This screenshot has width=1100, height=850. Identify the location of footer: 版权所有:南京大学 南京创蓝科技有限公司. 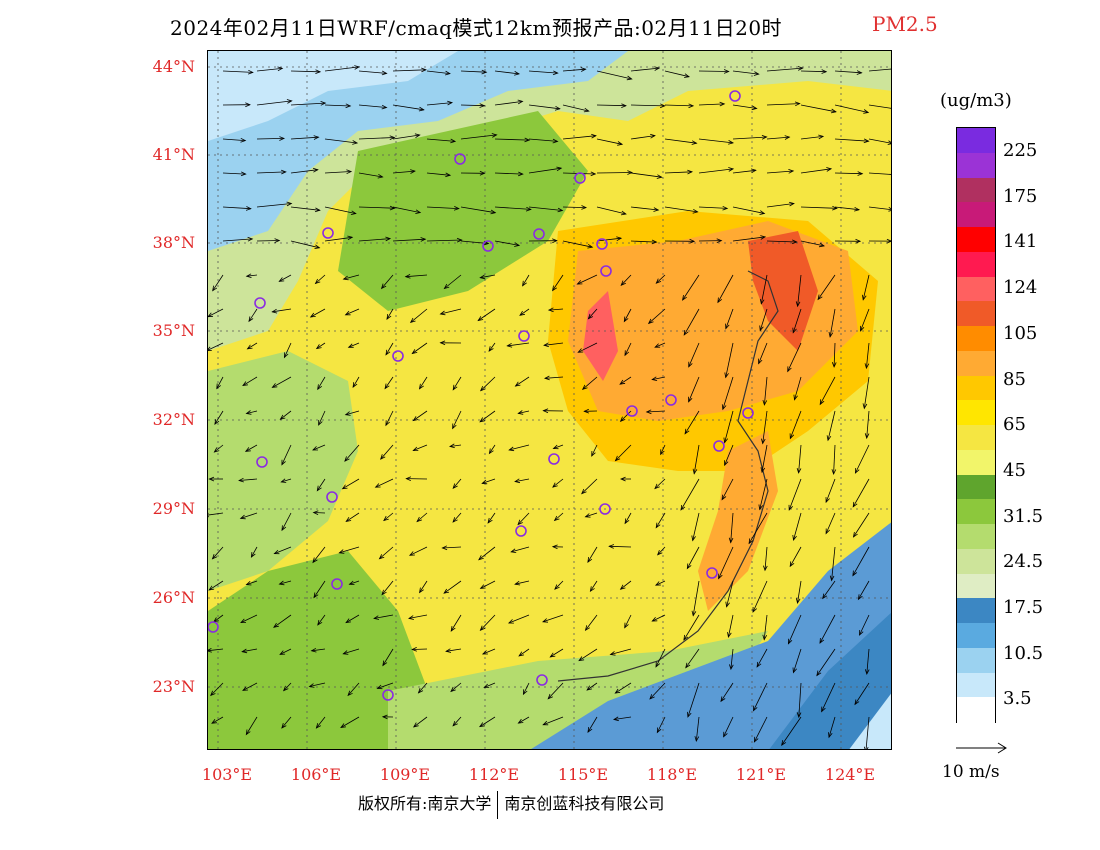
(511, 804).